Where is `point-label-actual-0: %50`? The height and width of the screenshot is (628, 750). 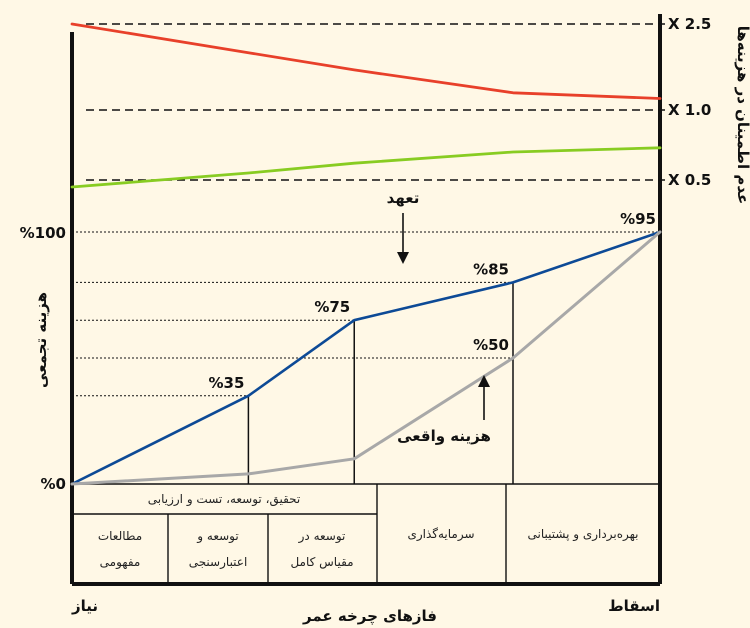 point-label-actual-0: %50 is located at coordinates (491, 345).